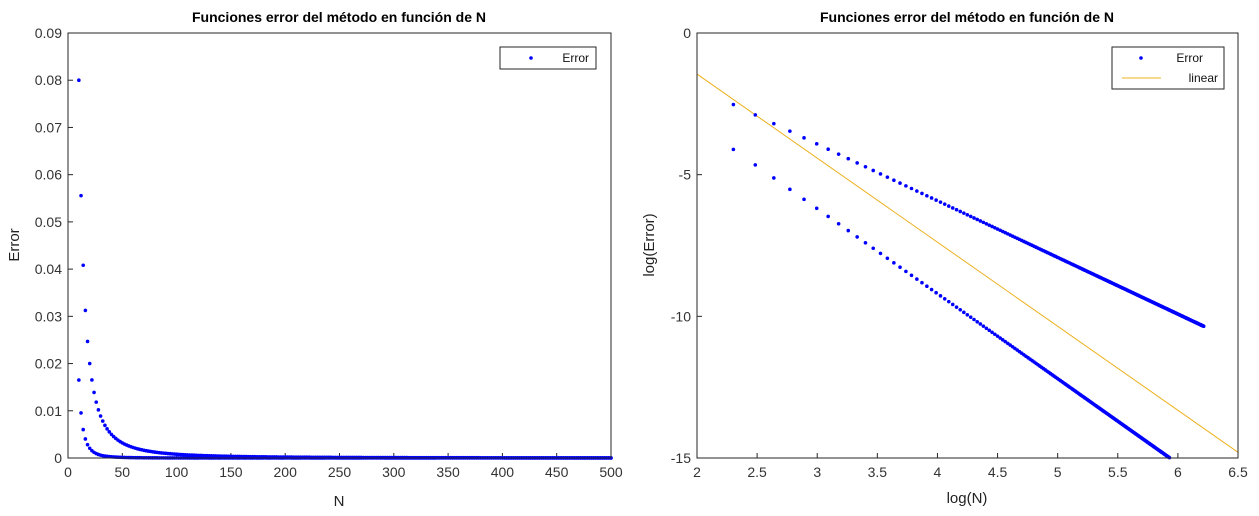 The image size is (1259, 516). Describe the element at coordinates (878, 472) in the screenshot. I see `x-tick-label: 3.5` at that location.